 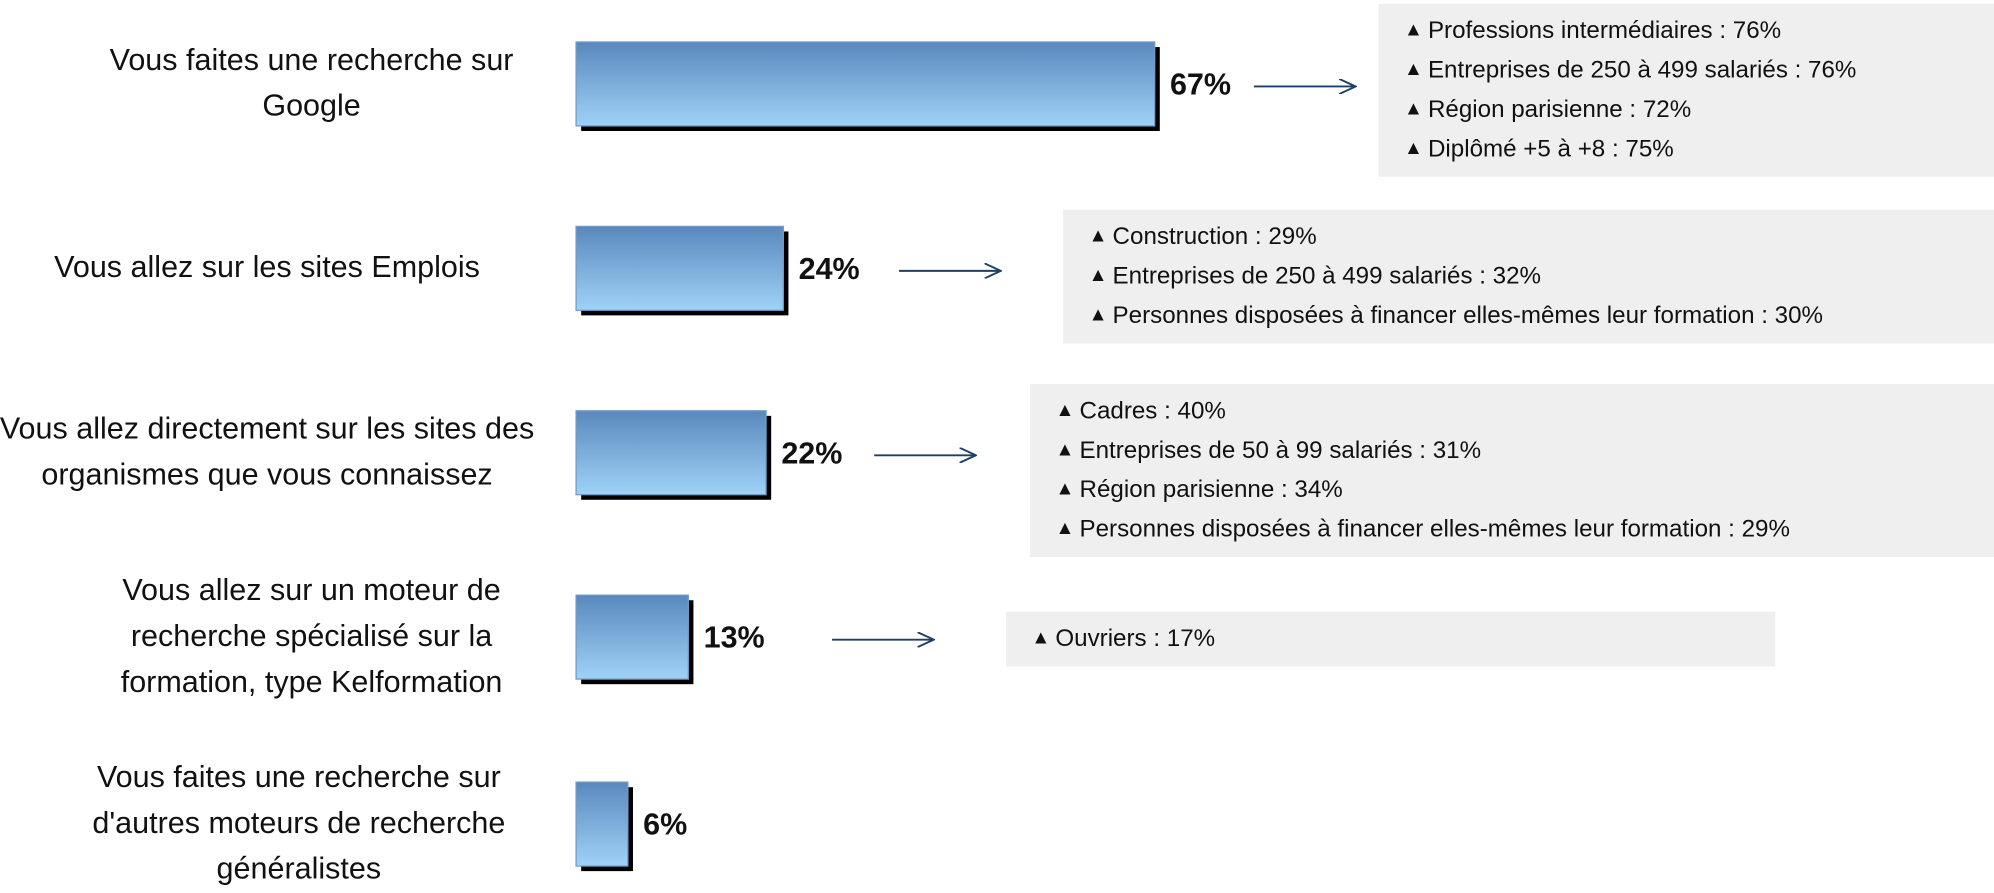 I want to click on annotation-line: Région parisienne : 34%, so click(x=1525, y=490).